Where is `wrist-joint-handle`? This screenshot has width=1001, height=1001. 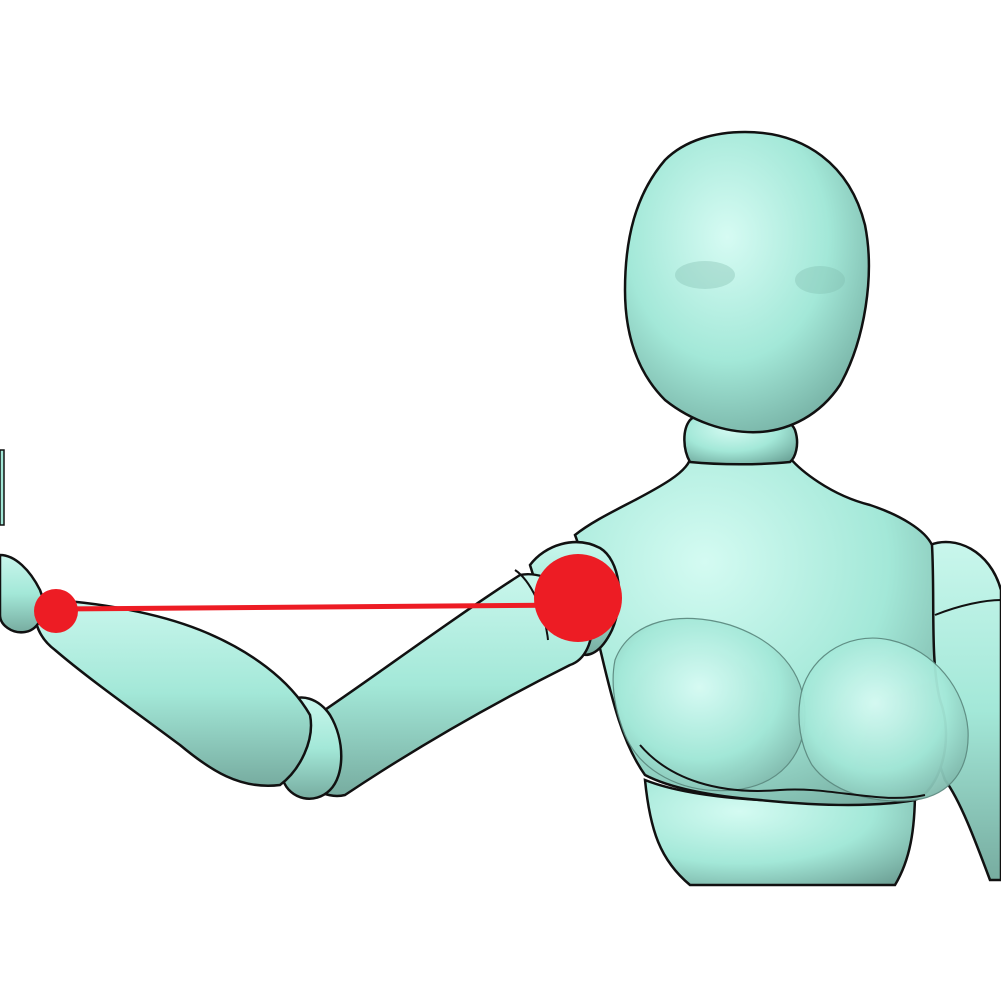
wrist-joint-handle is located at coordinates (56, 611).